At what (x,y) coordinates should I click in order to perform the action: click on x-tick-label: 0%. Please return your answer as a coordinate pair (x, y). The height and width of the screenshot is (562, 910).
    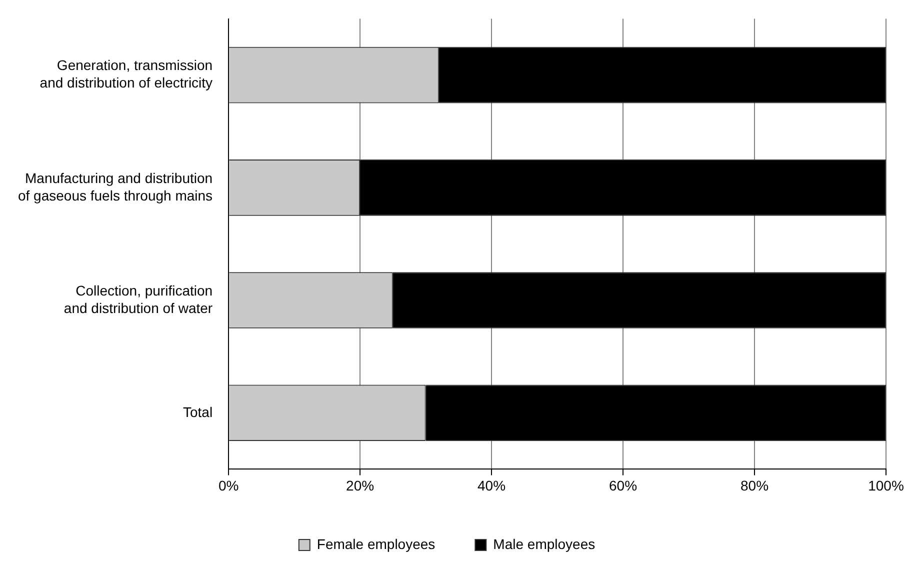
    Looking at the image, I should click on (228, 485).